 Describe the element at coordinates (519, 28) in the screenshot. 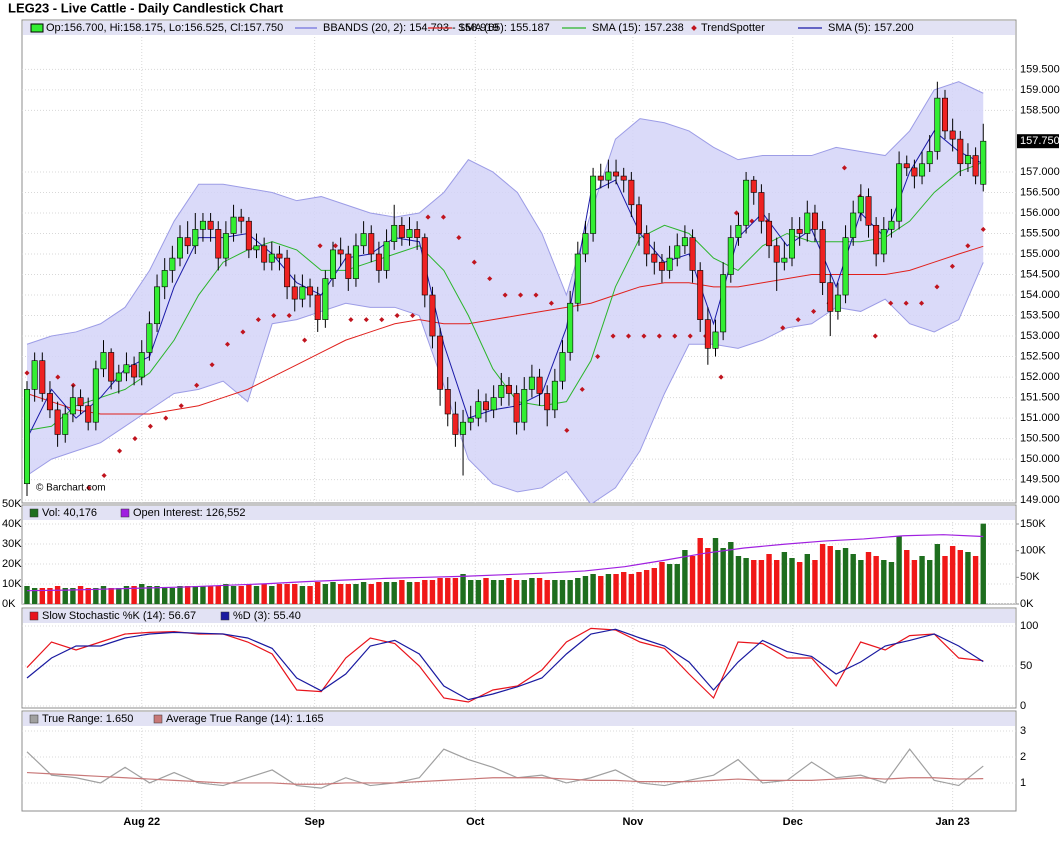

I see `legend-band` at that location.